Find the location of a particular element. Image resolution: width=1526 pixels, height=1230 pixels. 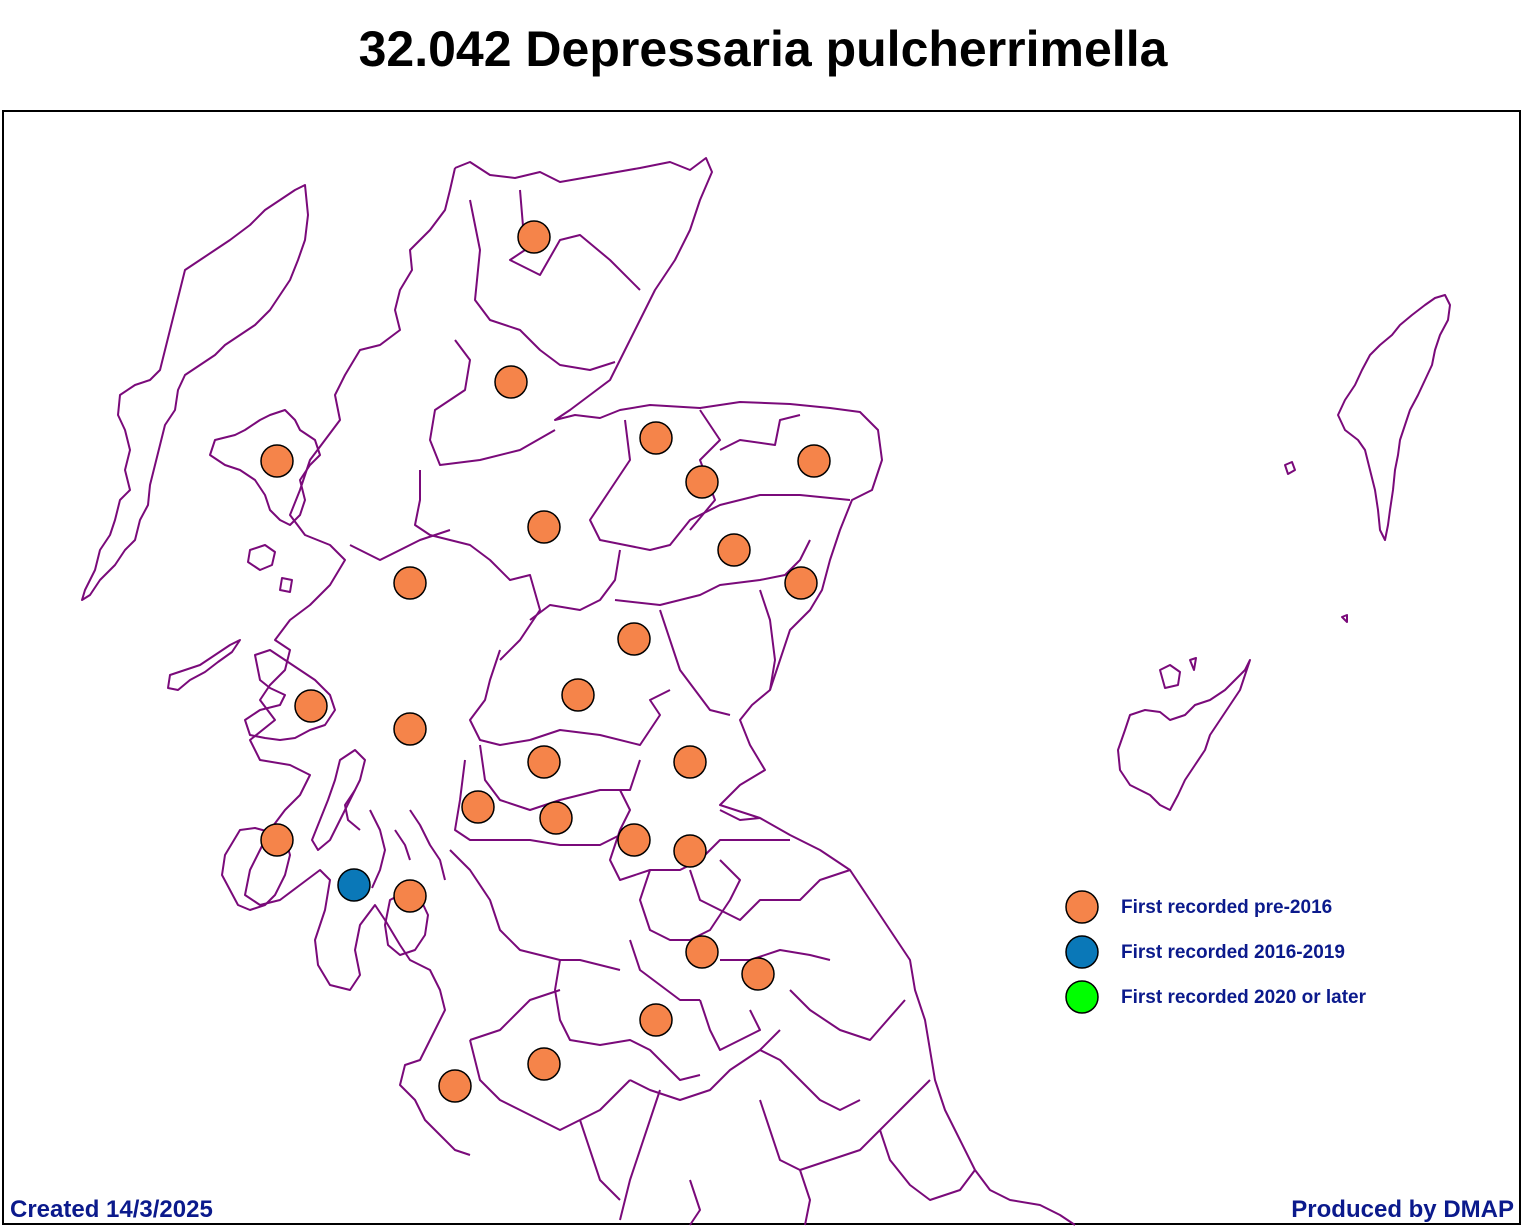

isle-of-mull is located at coordinates (290, 695).